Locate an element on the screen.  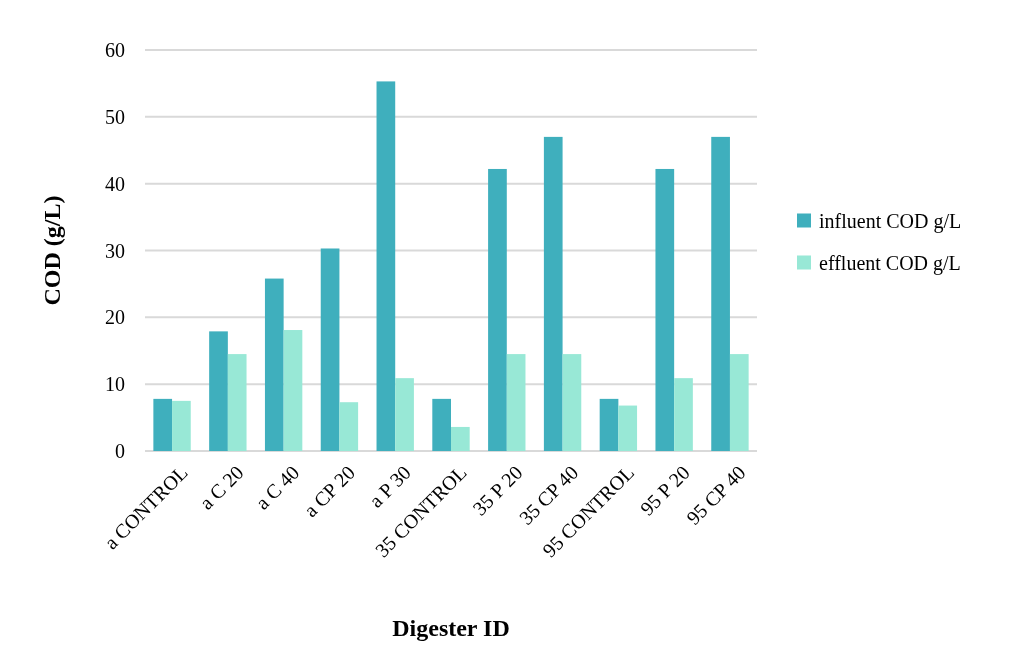
x-tick-label: a C 20 is located at coordinates (221, 487).